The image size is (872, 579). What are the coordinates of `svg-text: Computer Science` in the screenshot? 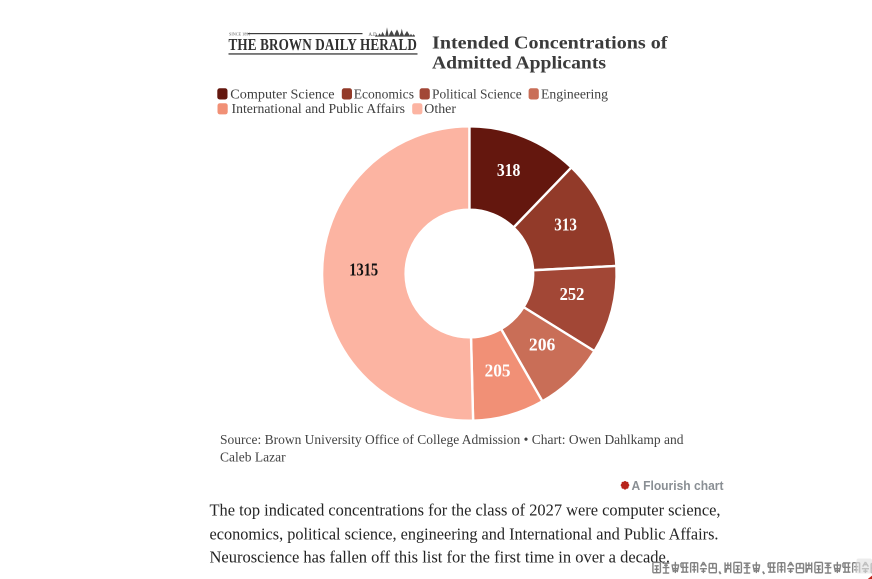 It's located at (282, 94).